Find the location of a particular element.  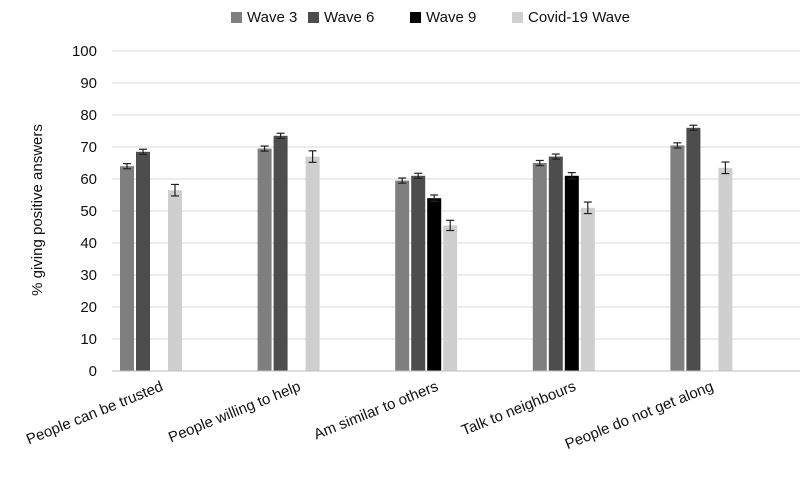

x-tick-label: Talk to neighbours is located at coordinates (518, 408).